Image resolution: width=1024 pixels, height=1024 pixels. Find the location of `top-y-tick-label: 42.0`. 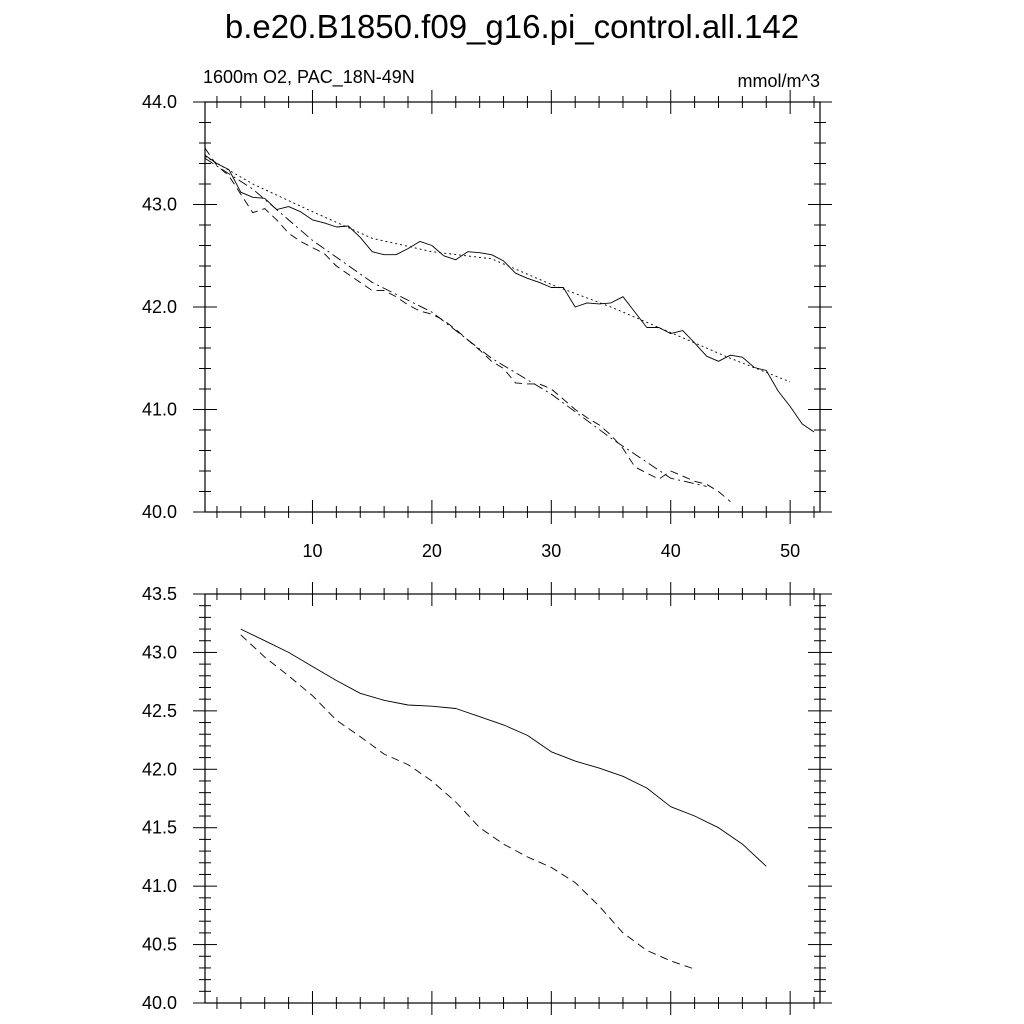

top-y-tick-label: 42.0 is located at coordinates (159, 307).